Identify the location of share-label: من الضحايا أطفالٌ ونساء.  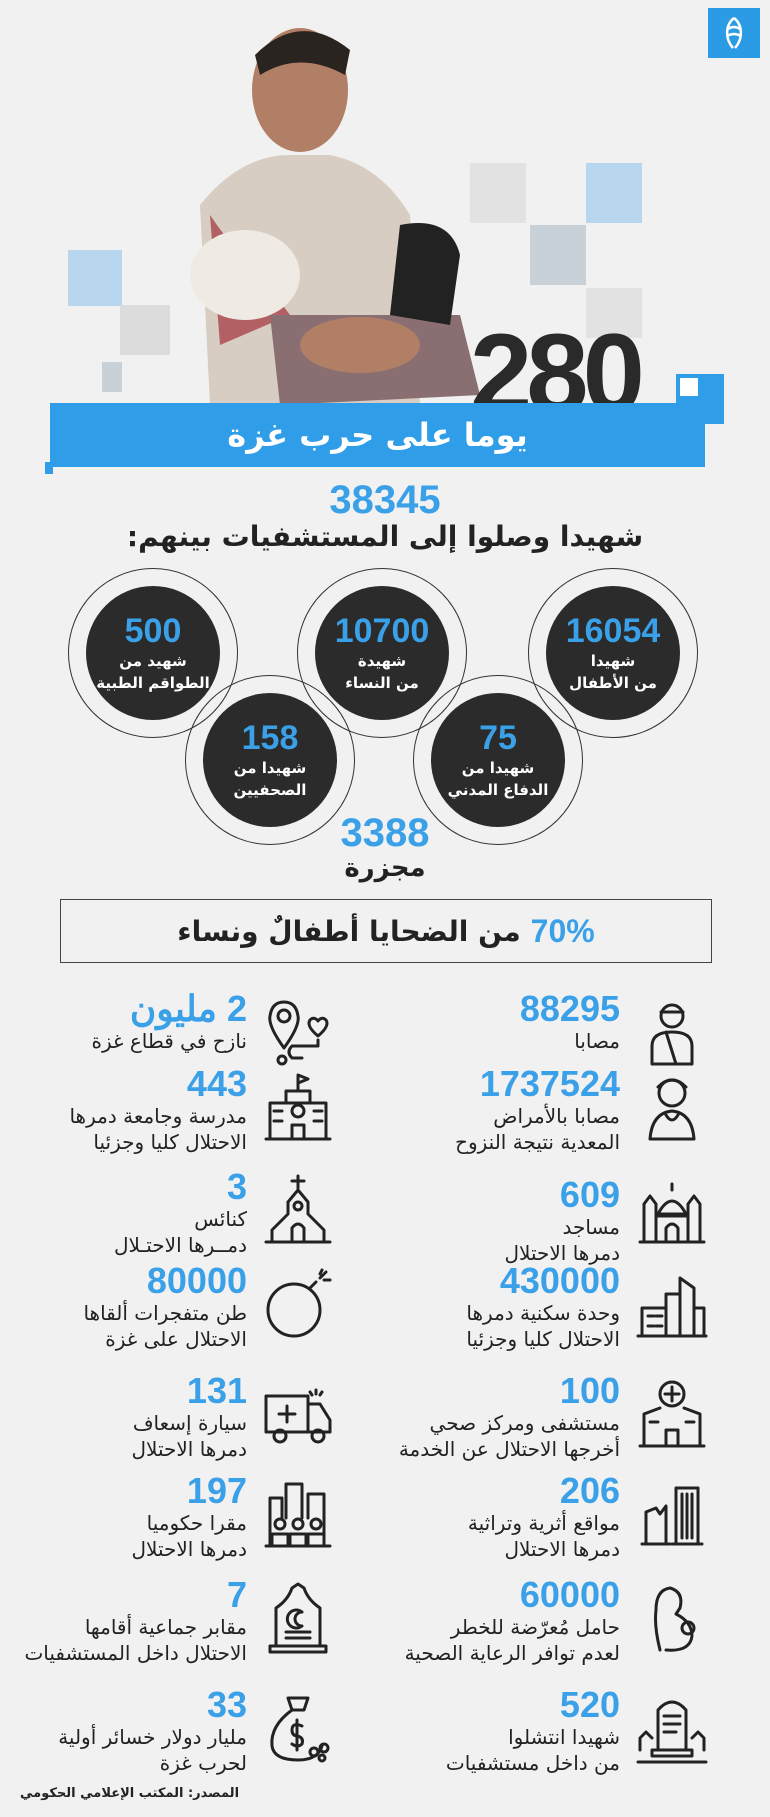
(349, 931).